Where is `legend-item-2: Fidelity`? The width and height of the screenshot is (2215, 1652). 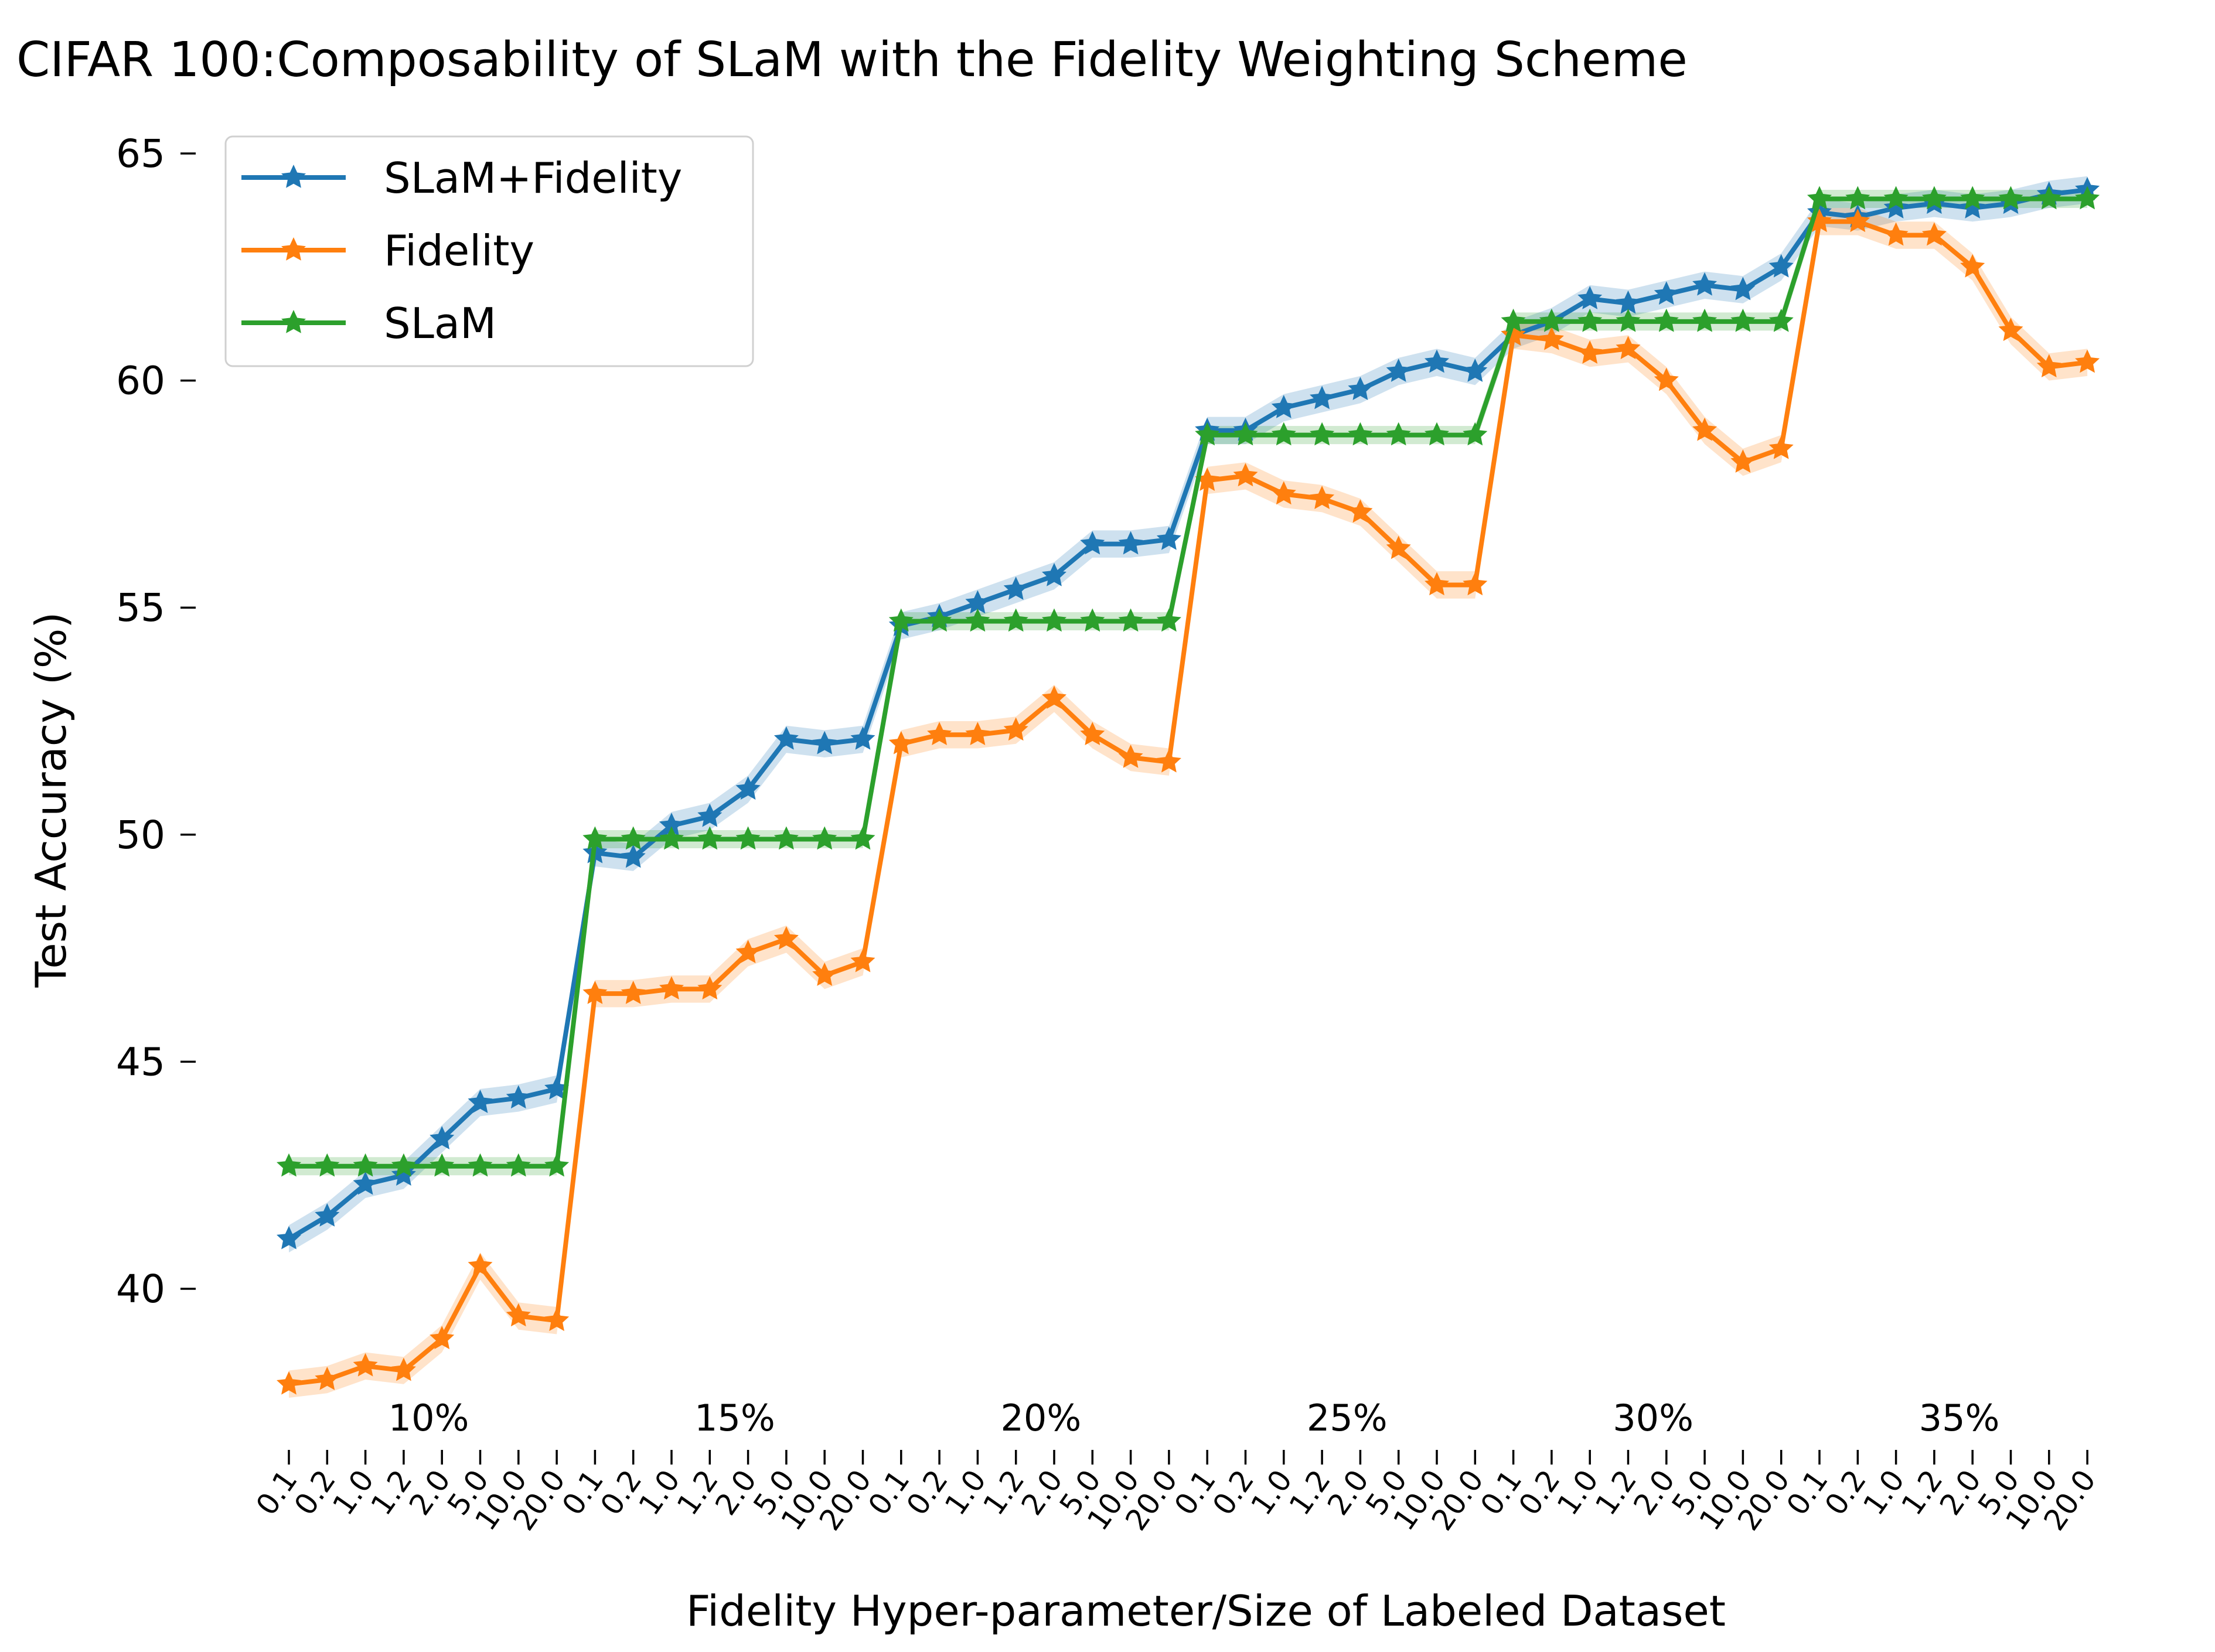 legend-item-2: Fidelity is located at coordinates (387, 250).